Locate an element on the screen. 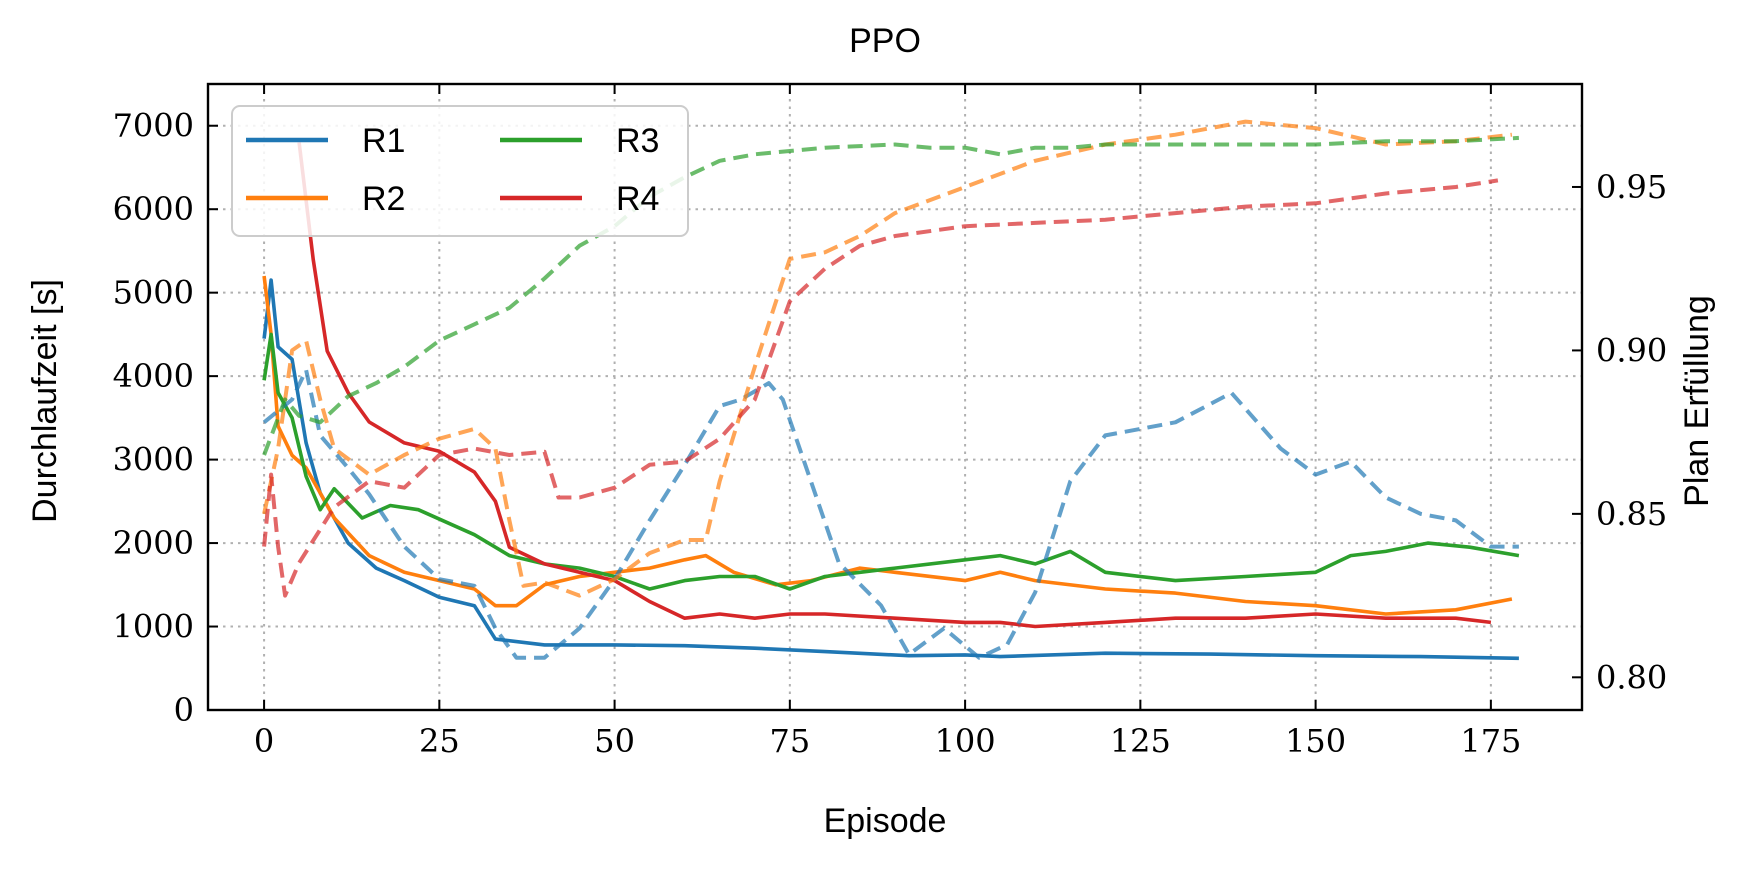  y-tick-label-right: 0.90 is located at coordinates (1631, 350).